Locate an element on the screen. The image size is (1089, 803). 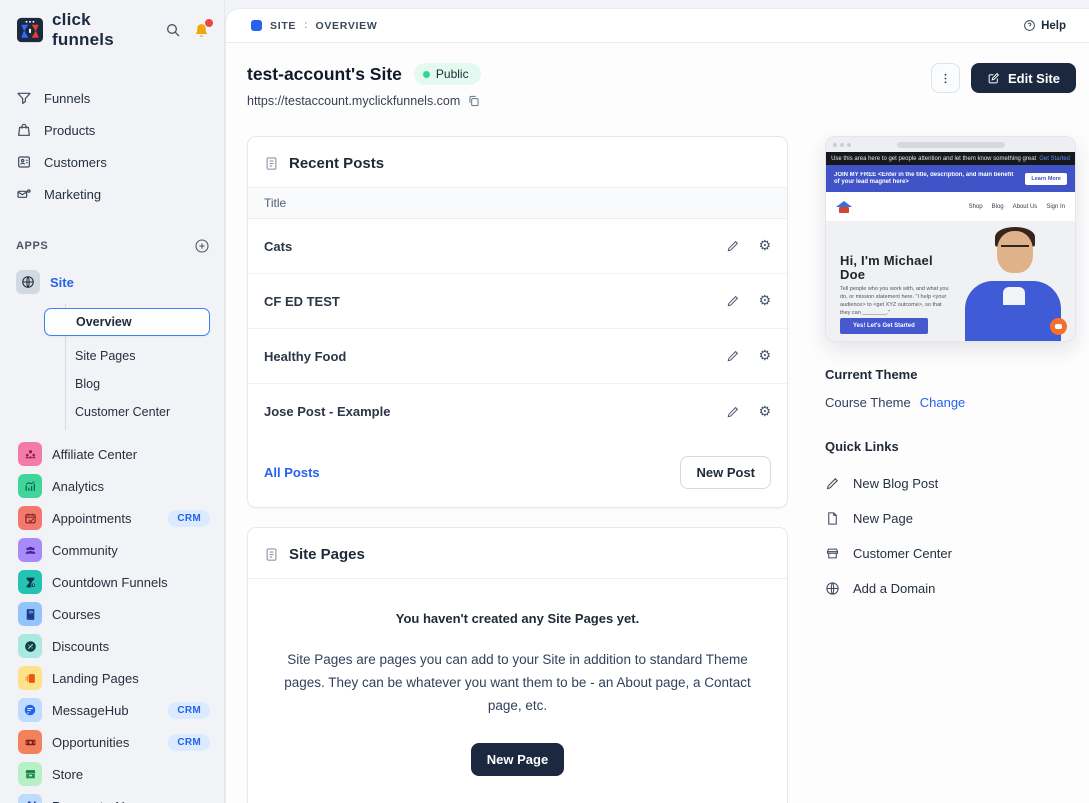
new-page-button: New Page is located at coordinates (517, 759).